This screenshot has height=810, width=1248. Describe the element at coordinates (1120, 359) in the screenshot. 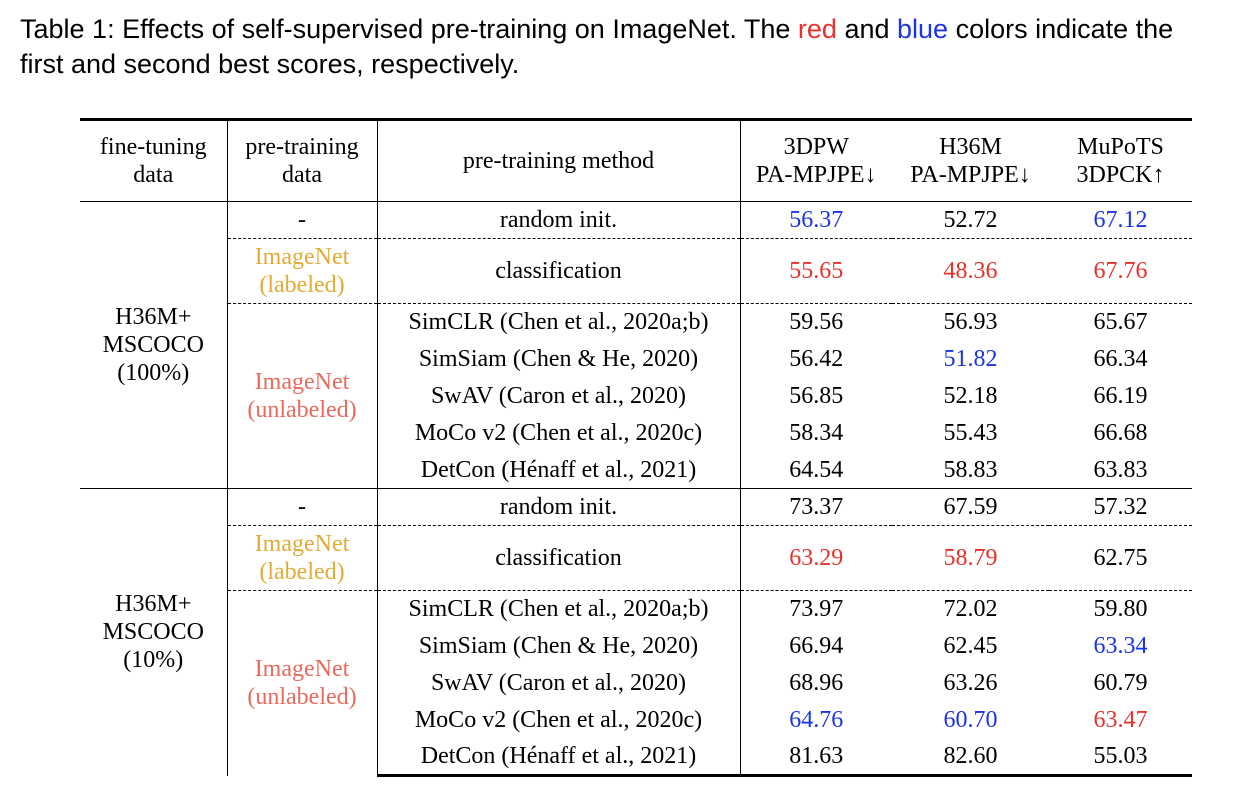

I see `score-cell: 66.34` at that location.